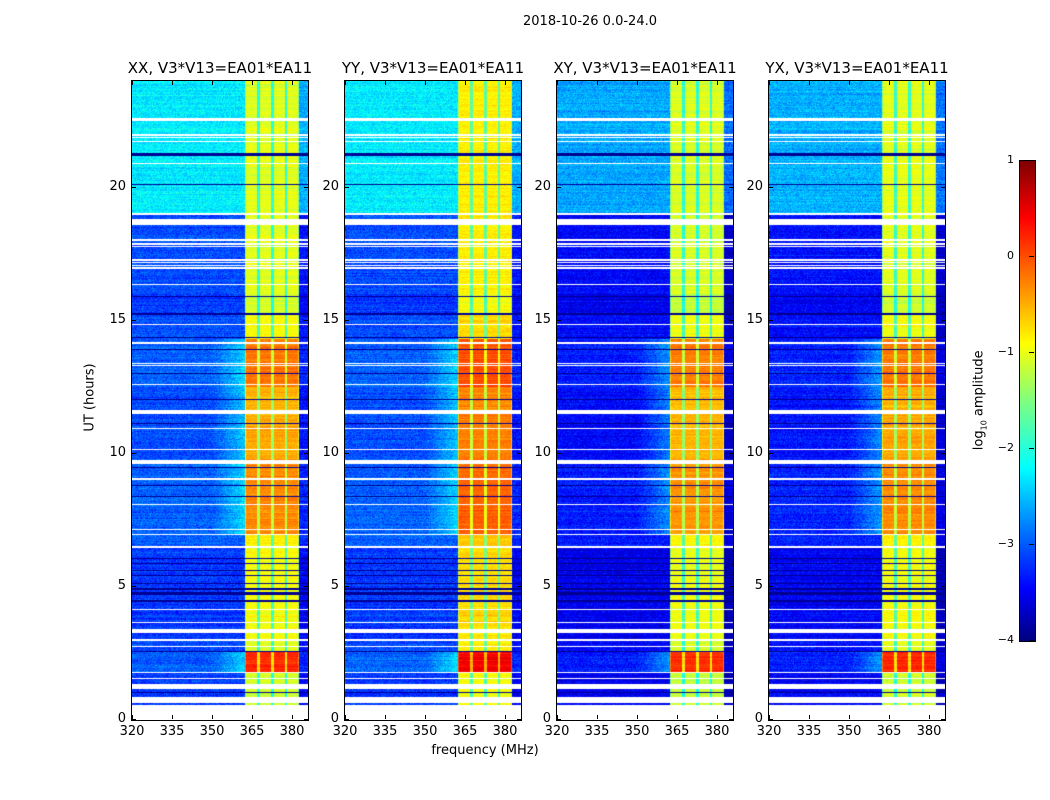  Describe the element at coordinates (485, 750) in the screenshot. I see `x-axis-label: frequency (MHz)` at that location.